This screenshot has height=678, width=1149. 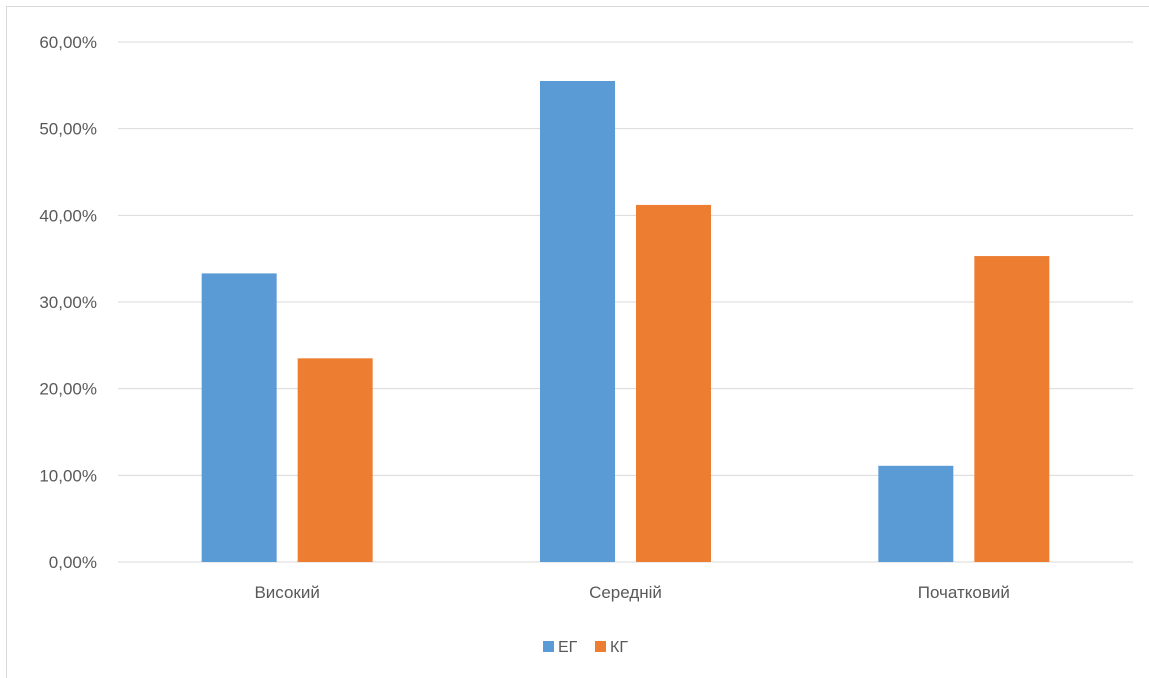 What do you see at coordinates (68, 475) in the screenshot?
I see `y-tick-label: 10,00%` at bounding box center [68, 475].